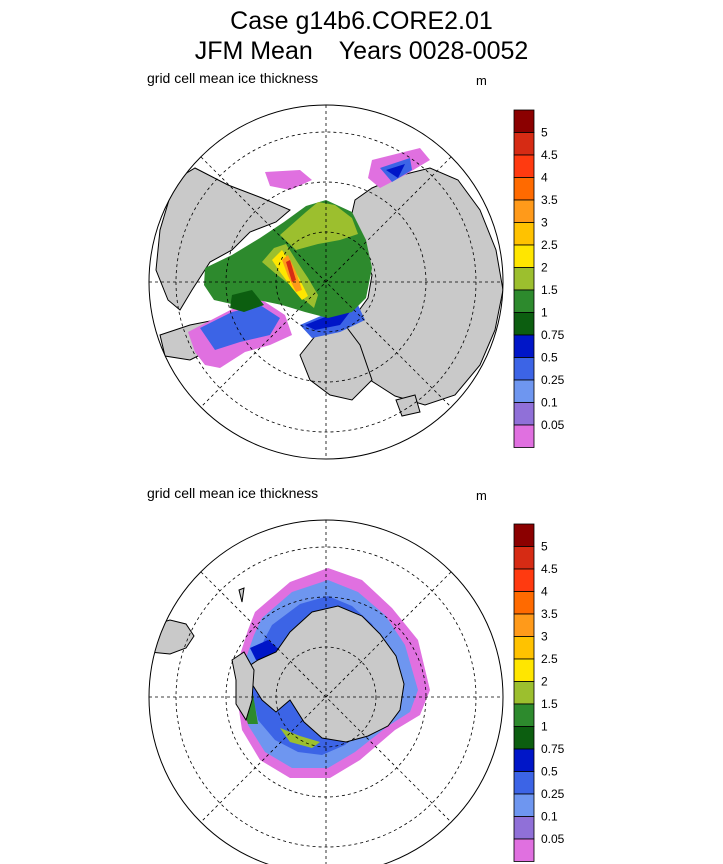 The height and width of the screenshot is (864, 723). What do you see at coordinates (233, 493) in the screenshot?
I see `sh-variable-label: grid cell mean ice thickness` at bounding box center [233, 493].